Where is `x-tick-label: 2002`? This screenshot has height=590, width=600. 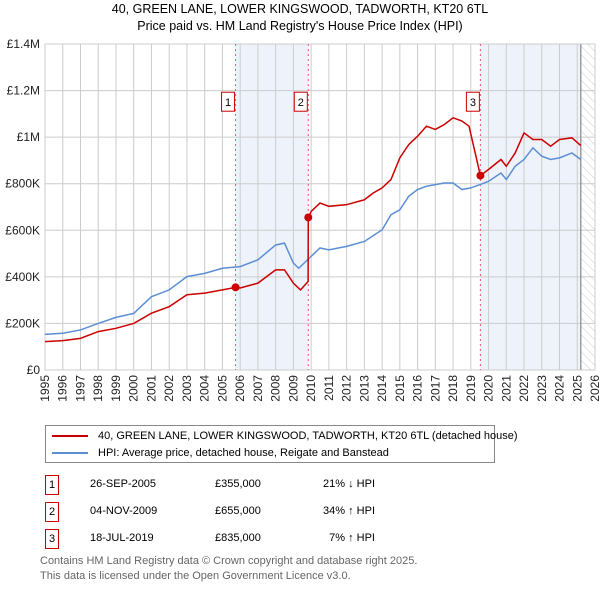 x-tick-label: 2002 is located at coordinates (169, 388).